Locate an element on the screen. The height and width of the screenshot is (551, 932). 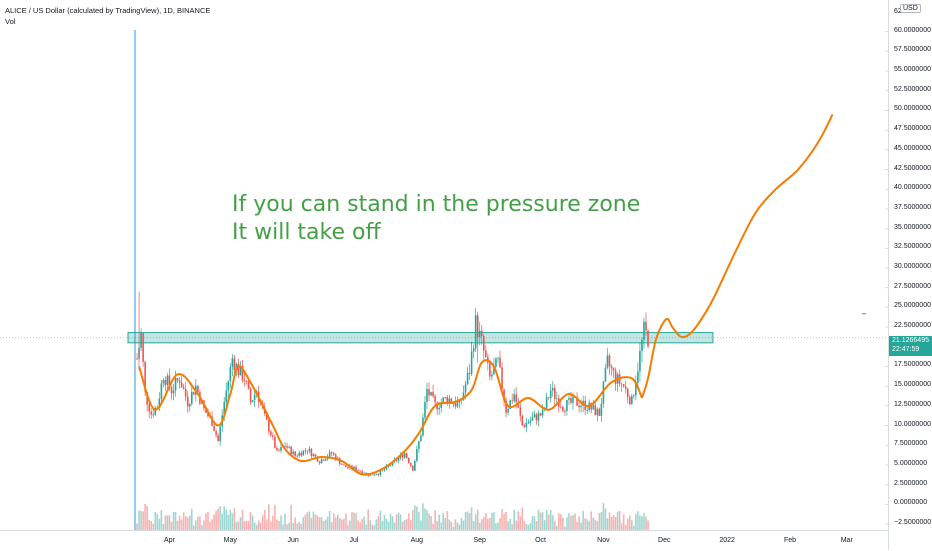
currency-button: USD is located at coordinates (910, 8).